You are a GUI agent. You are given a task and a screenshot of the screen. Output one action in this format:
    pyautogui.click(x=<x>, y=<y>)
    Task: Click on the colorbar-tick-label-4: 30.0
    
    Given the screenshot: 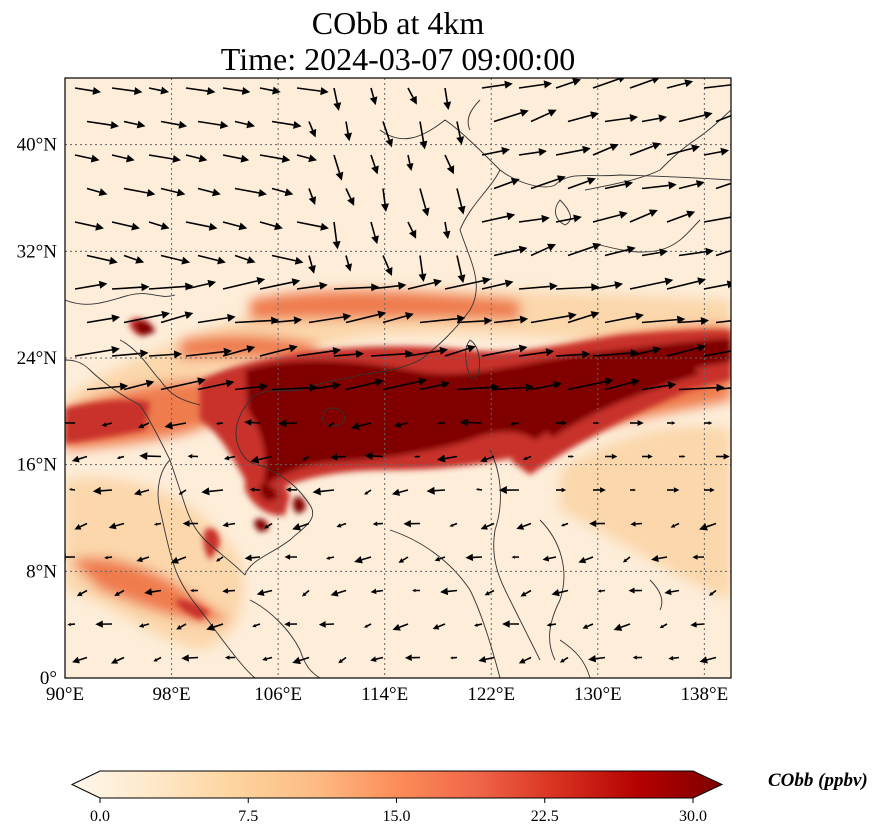 What is the action you would take?
    pyautogui.click(x=693, y=816)
    